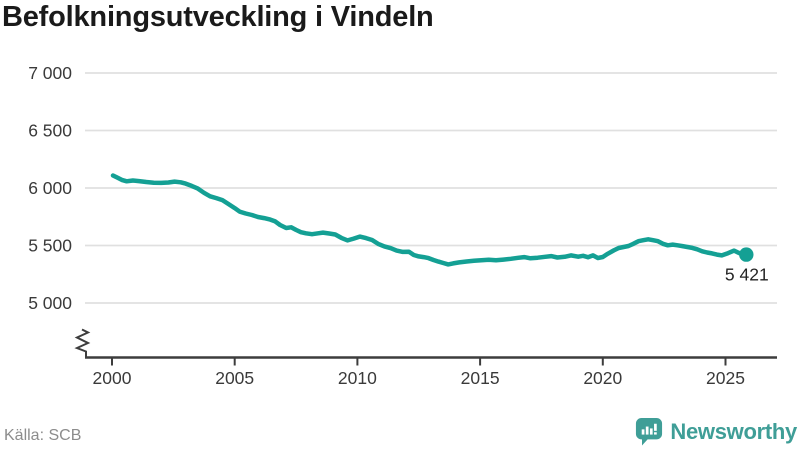 The image size is (800, 450). What do you see at coordinates (50, 73) in the screenshot?
I see `y-axis-tick-label: 7 000` at bounding box center [50, 73].